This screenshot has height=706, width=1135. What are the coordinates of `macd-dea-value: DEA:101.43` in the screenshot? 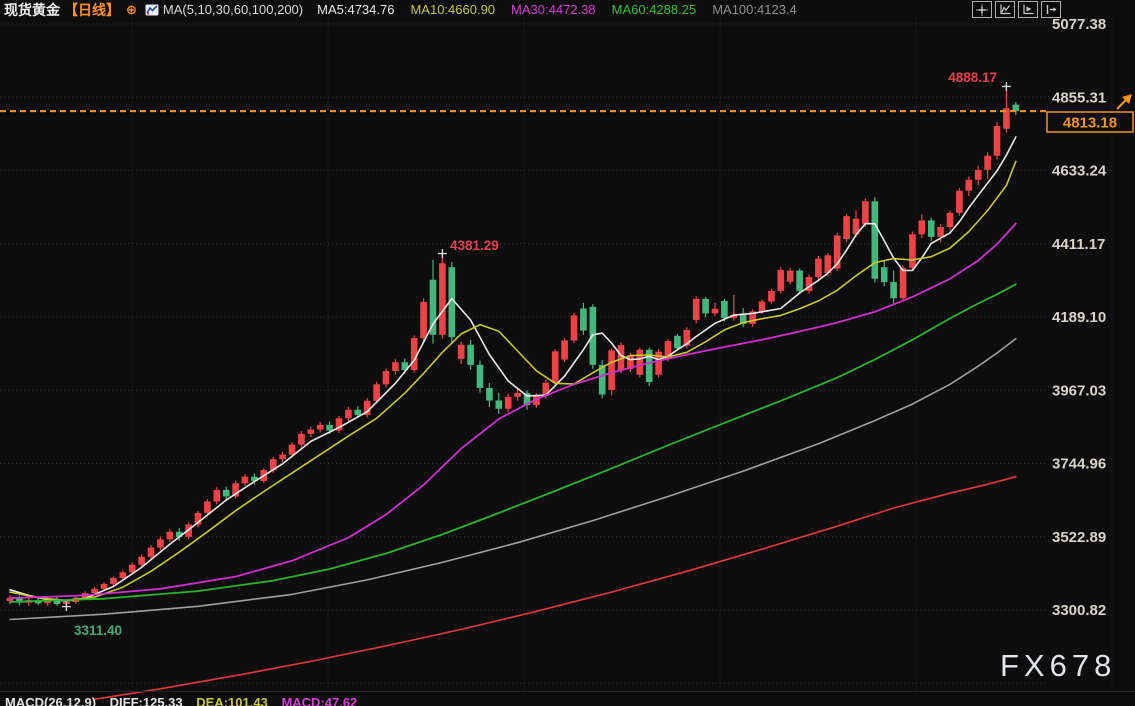 It's located at (232, 700).